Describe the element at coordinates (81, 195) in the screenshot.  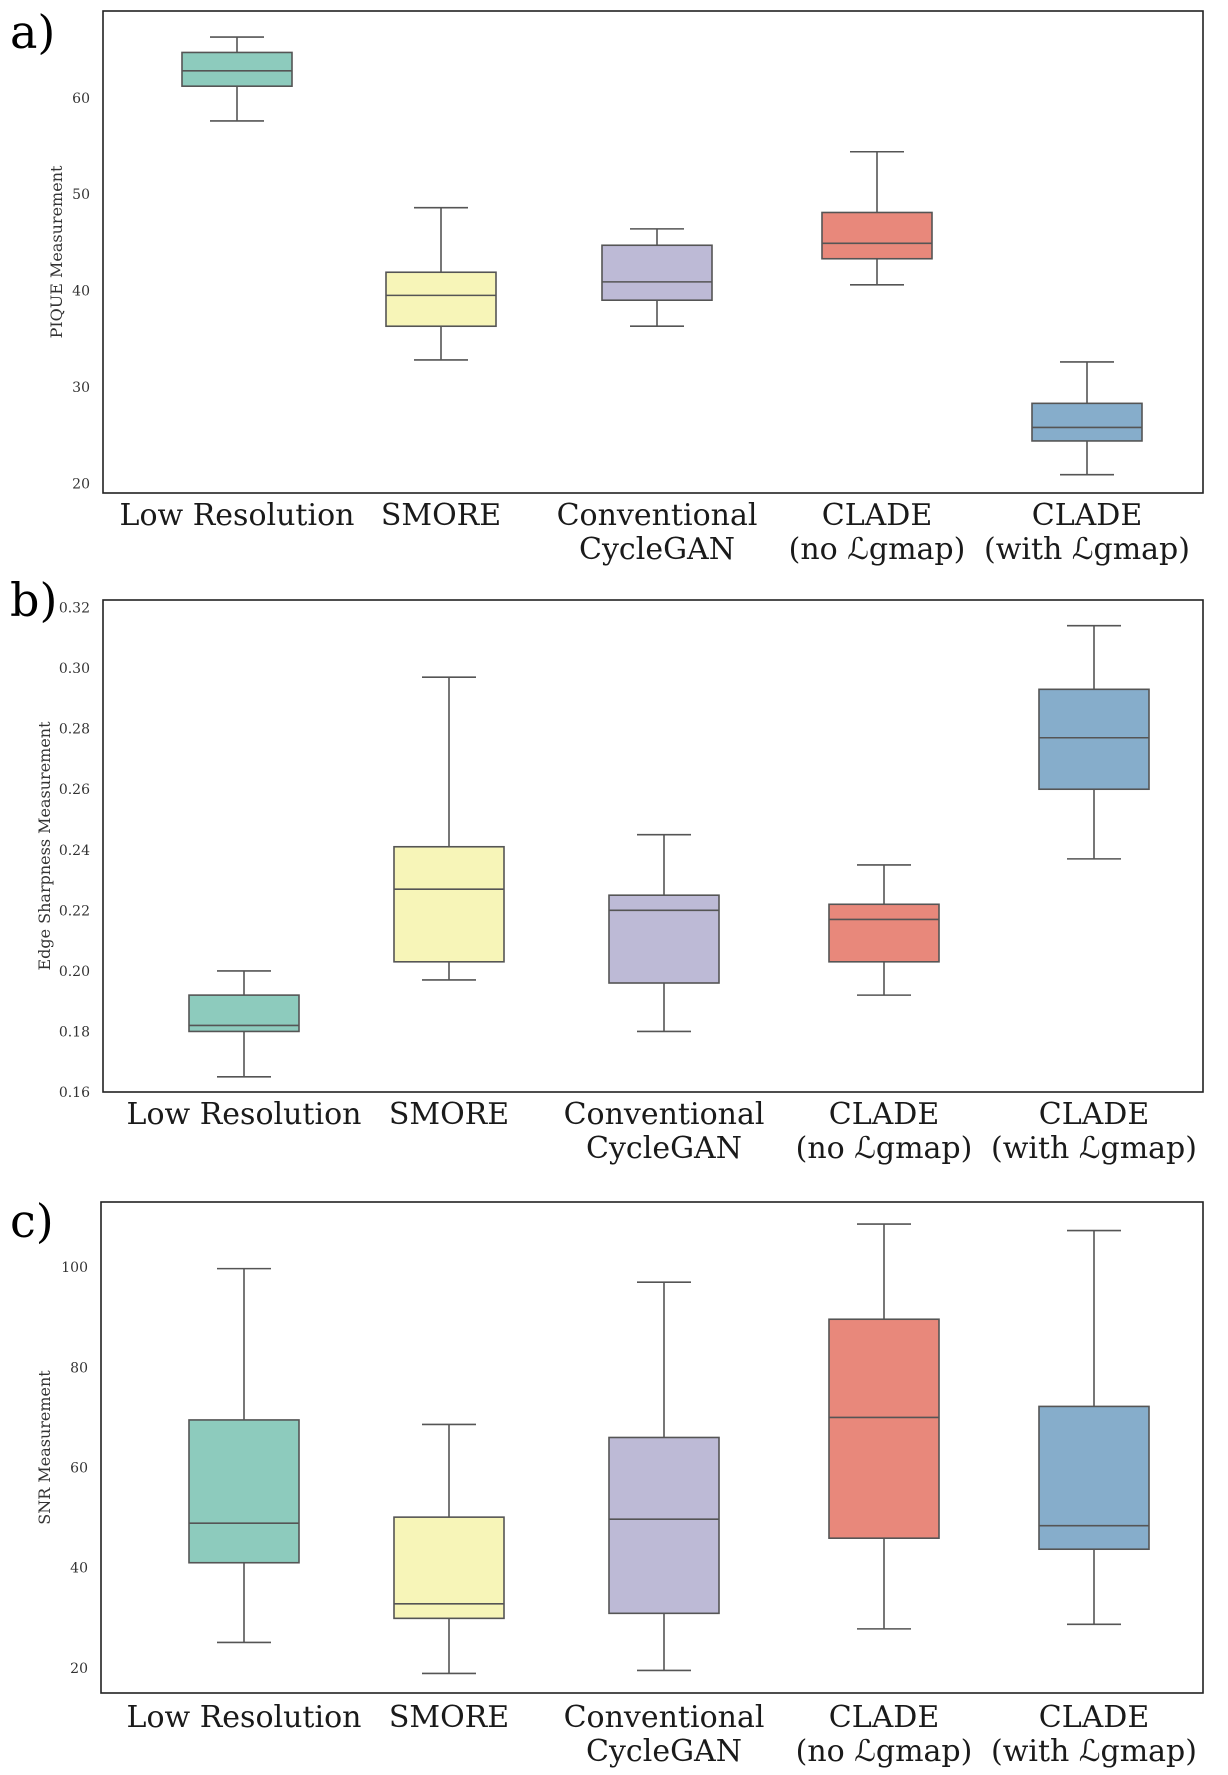
I see `y-tick-label: 50` at that location.